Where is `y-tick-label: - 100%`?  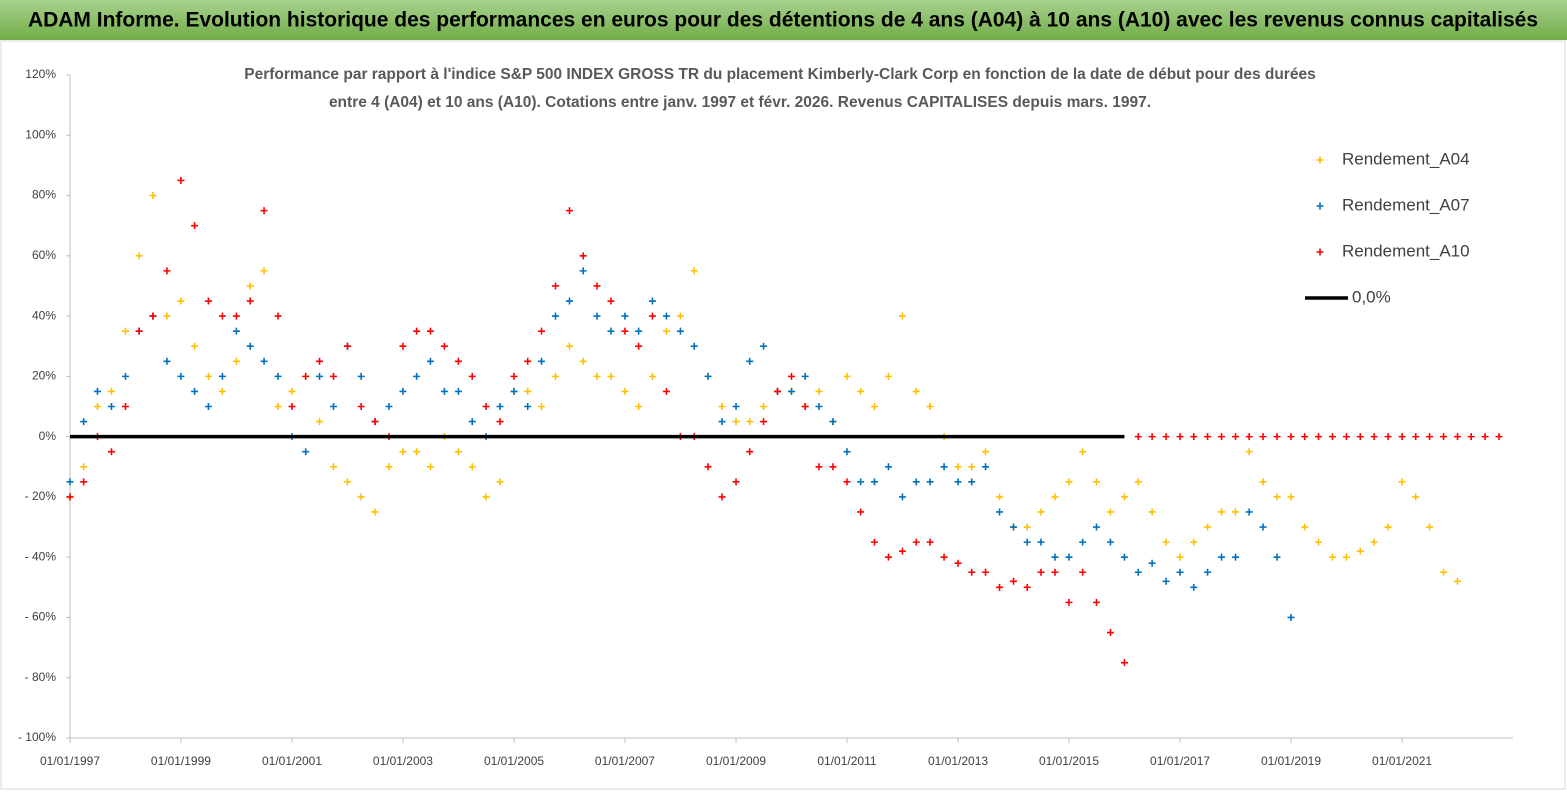 y-tick-label: - 100% is located at coordinates (37, 737).